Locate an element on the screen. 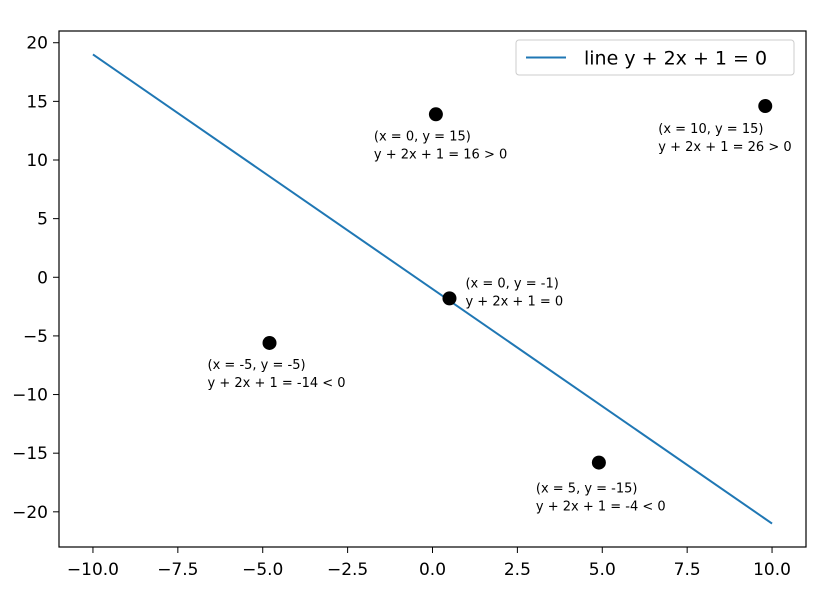 This screenshot has width=817, height=599. point-annotation-equation: y + 2x + 1 = 26 > 0 is located at coordinates (724, 147).